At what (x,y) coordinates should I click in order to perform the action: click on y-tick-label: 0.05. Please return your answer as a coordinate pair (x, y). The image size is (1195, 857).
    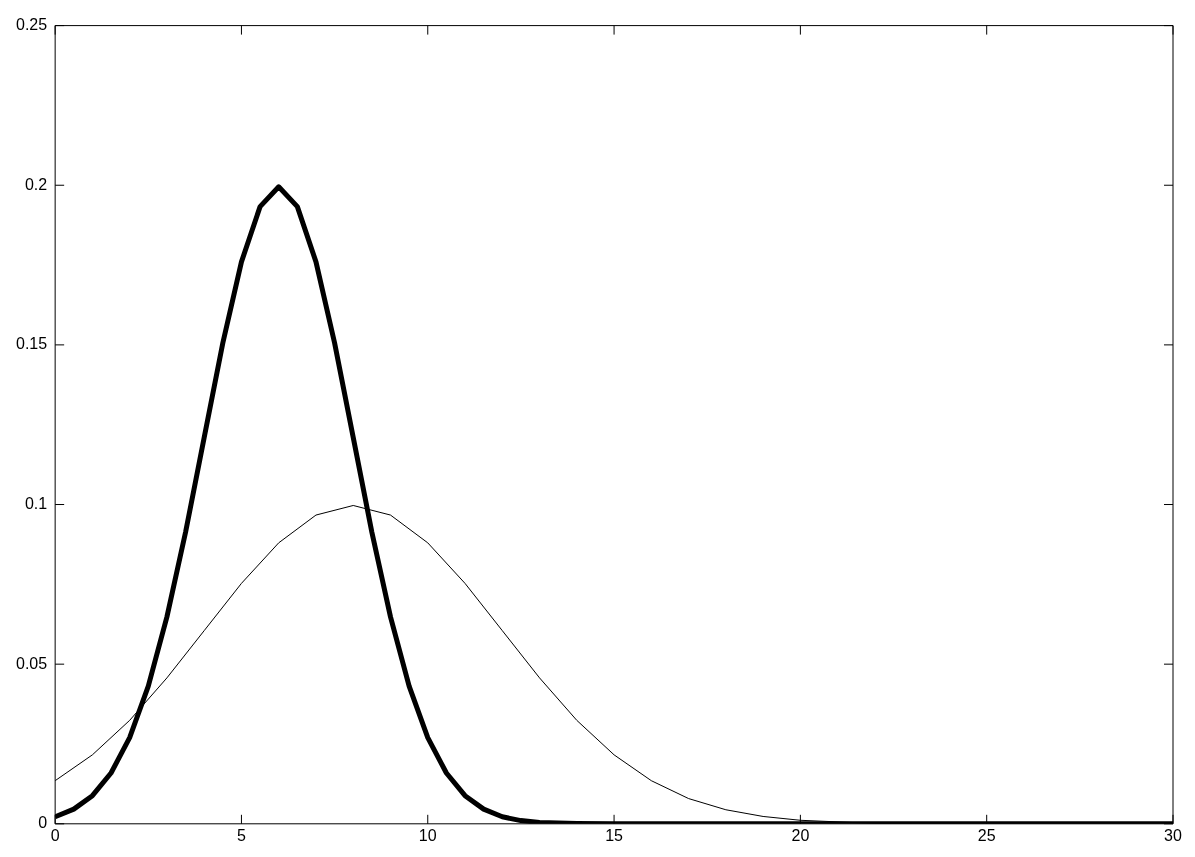
    Looking at the image, I should click on (32, 663).